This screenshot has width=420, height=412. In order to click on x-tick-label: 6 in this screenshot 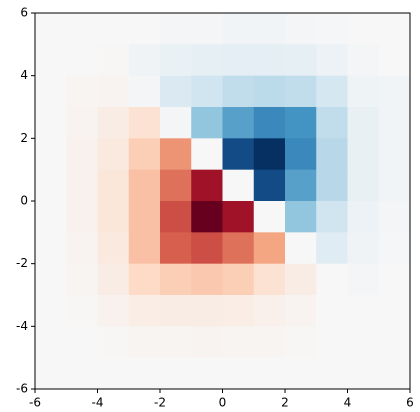, I will do `click(410, 403)`.